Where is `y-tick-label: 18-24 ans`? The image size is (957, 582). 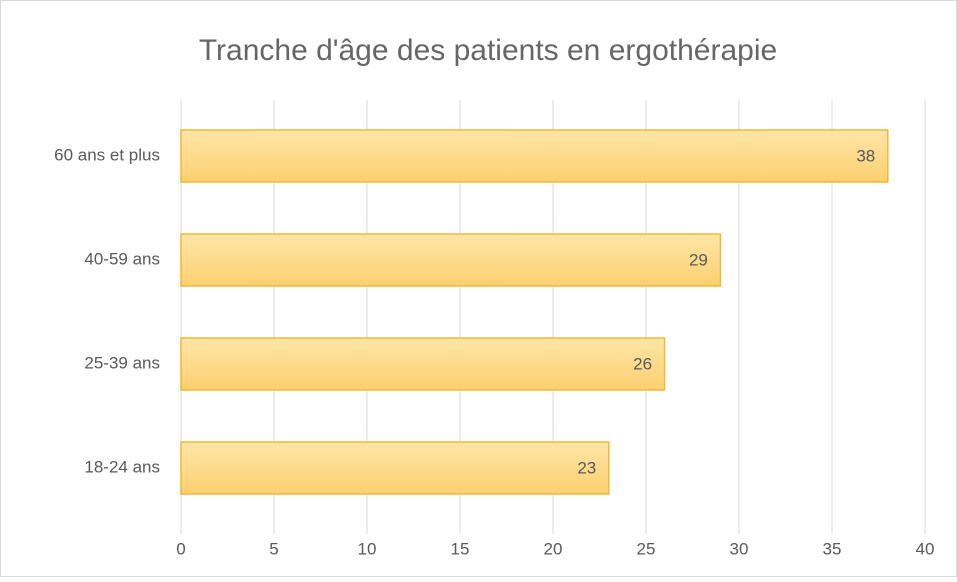 y-tick-label: 18-24 ans is located at coordinates (122, 466).